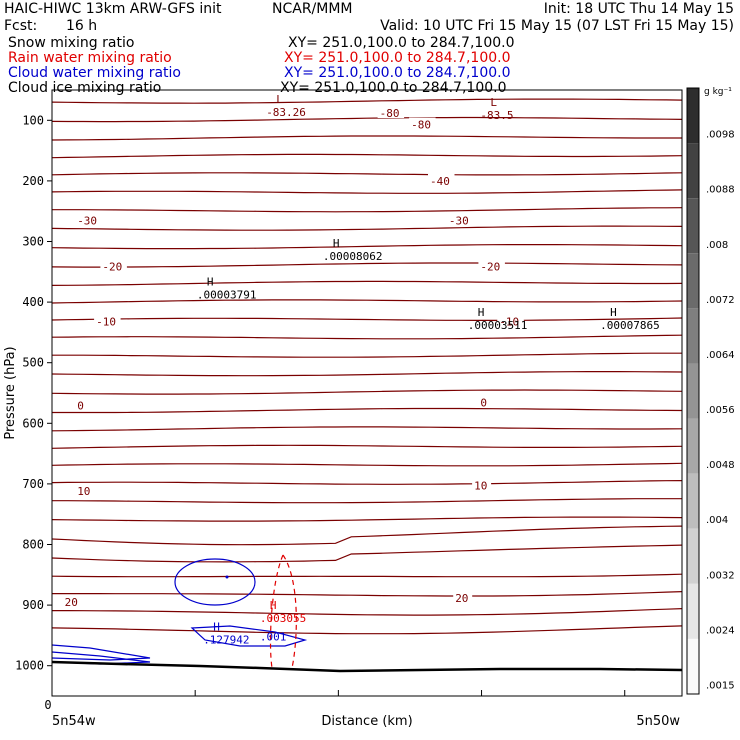 The image size is (740, 740). What do you see at coordinates (720, 300) in the screenshot?
I see `colorbar-tick-label: .0072` at bounding box center [720, 300].